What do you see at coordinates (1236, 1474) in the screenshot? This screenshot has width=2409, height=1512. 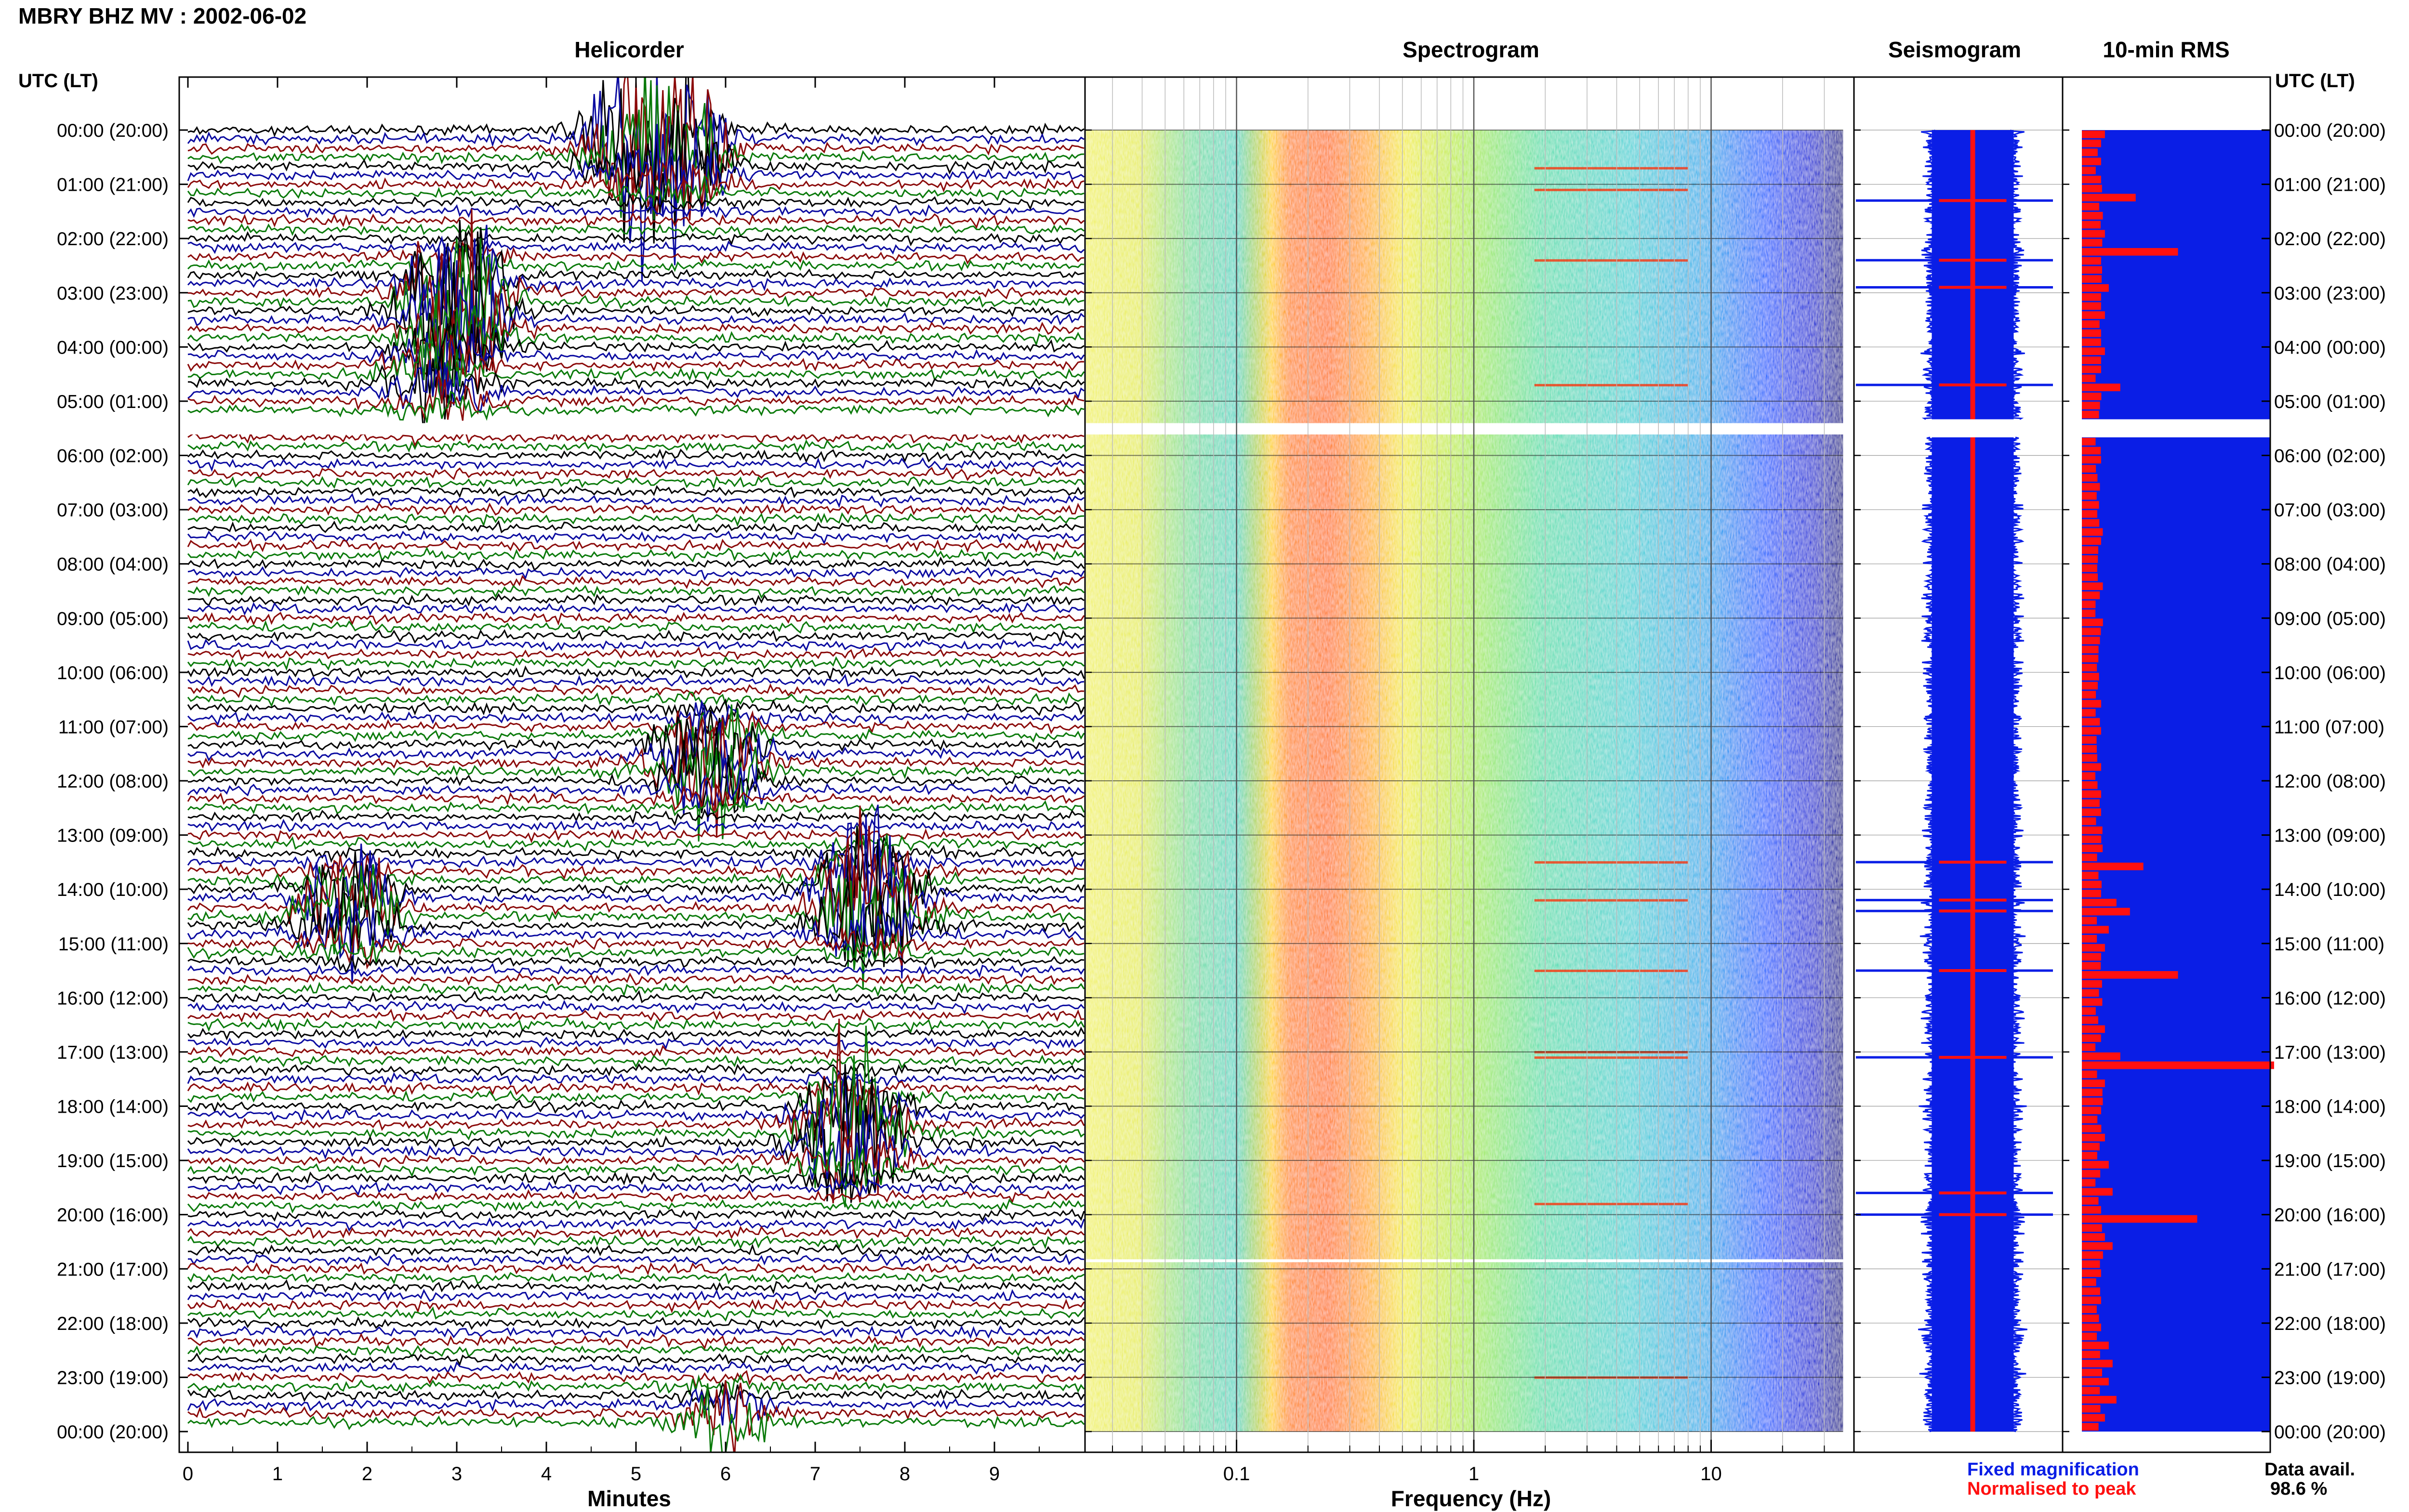 I see `spectrogram-x-tick-label: 0.1` at bounding box center [1236, 1474].